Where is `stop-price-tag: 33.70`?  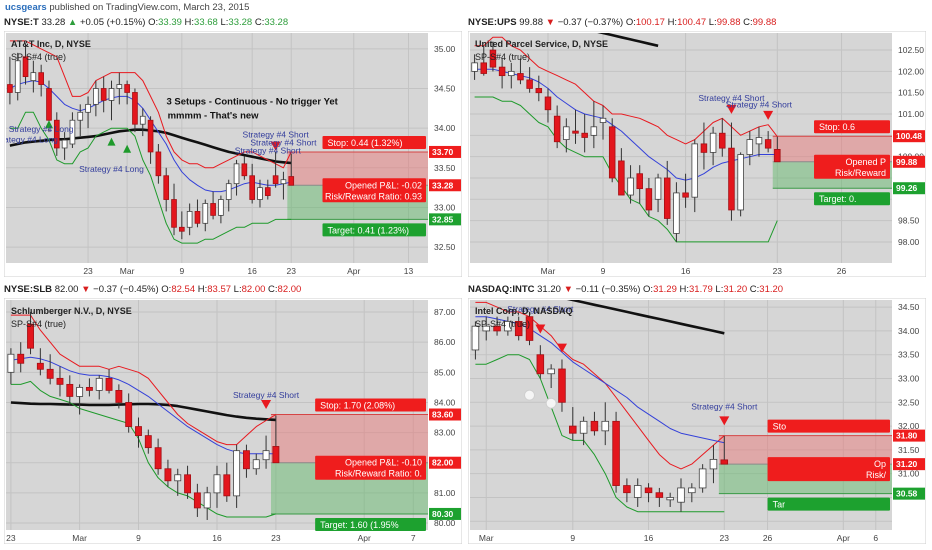
stop-price-tag: 33.70 is located at coordinates (445, 151).